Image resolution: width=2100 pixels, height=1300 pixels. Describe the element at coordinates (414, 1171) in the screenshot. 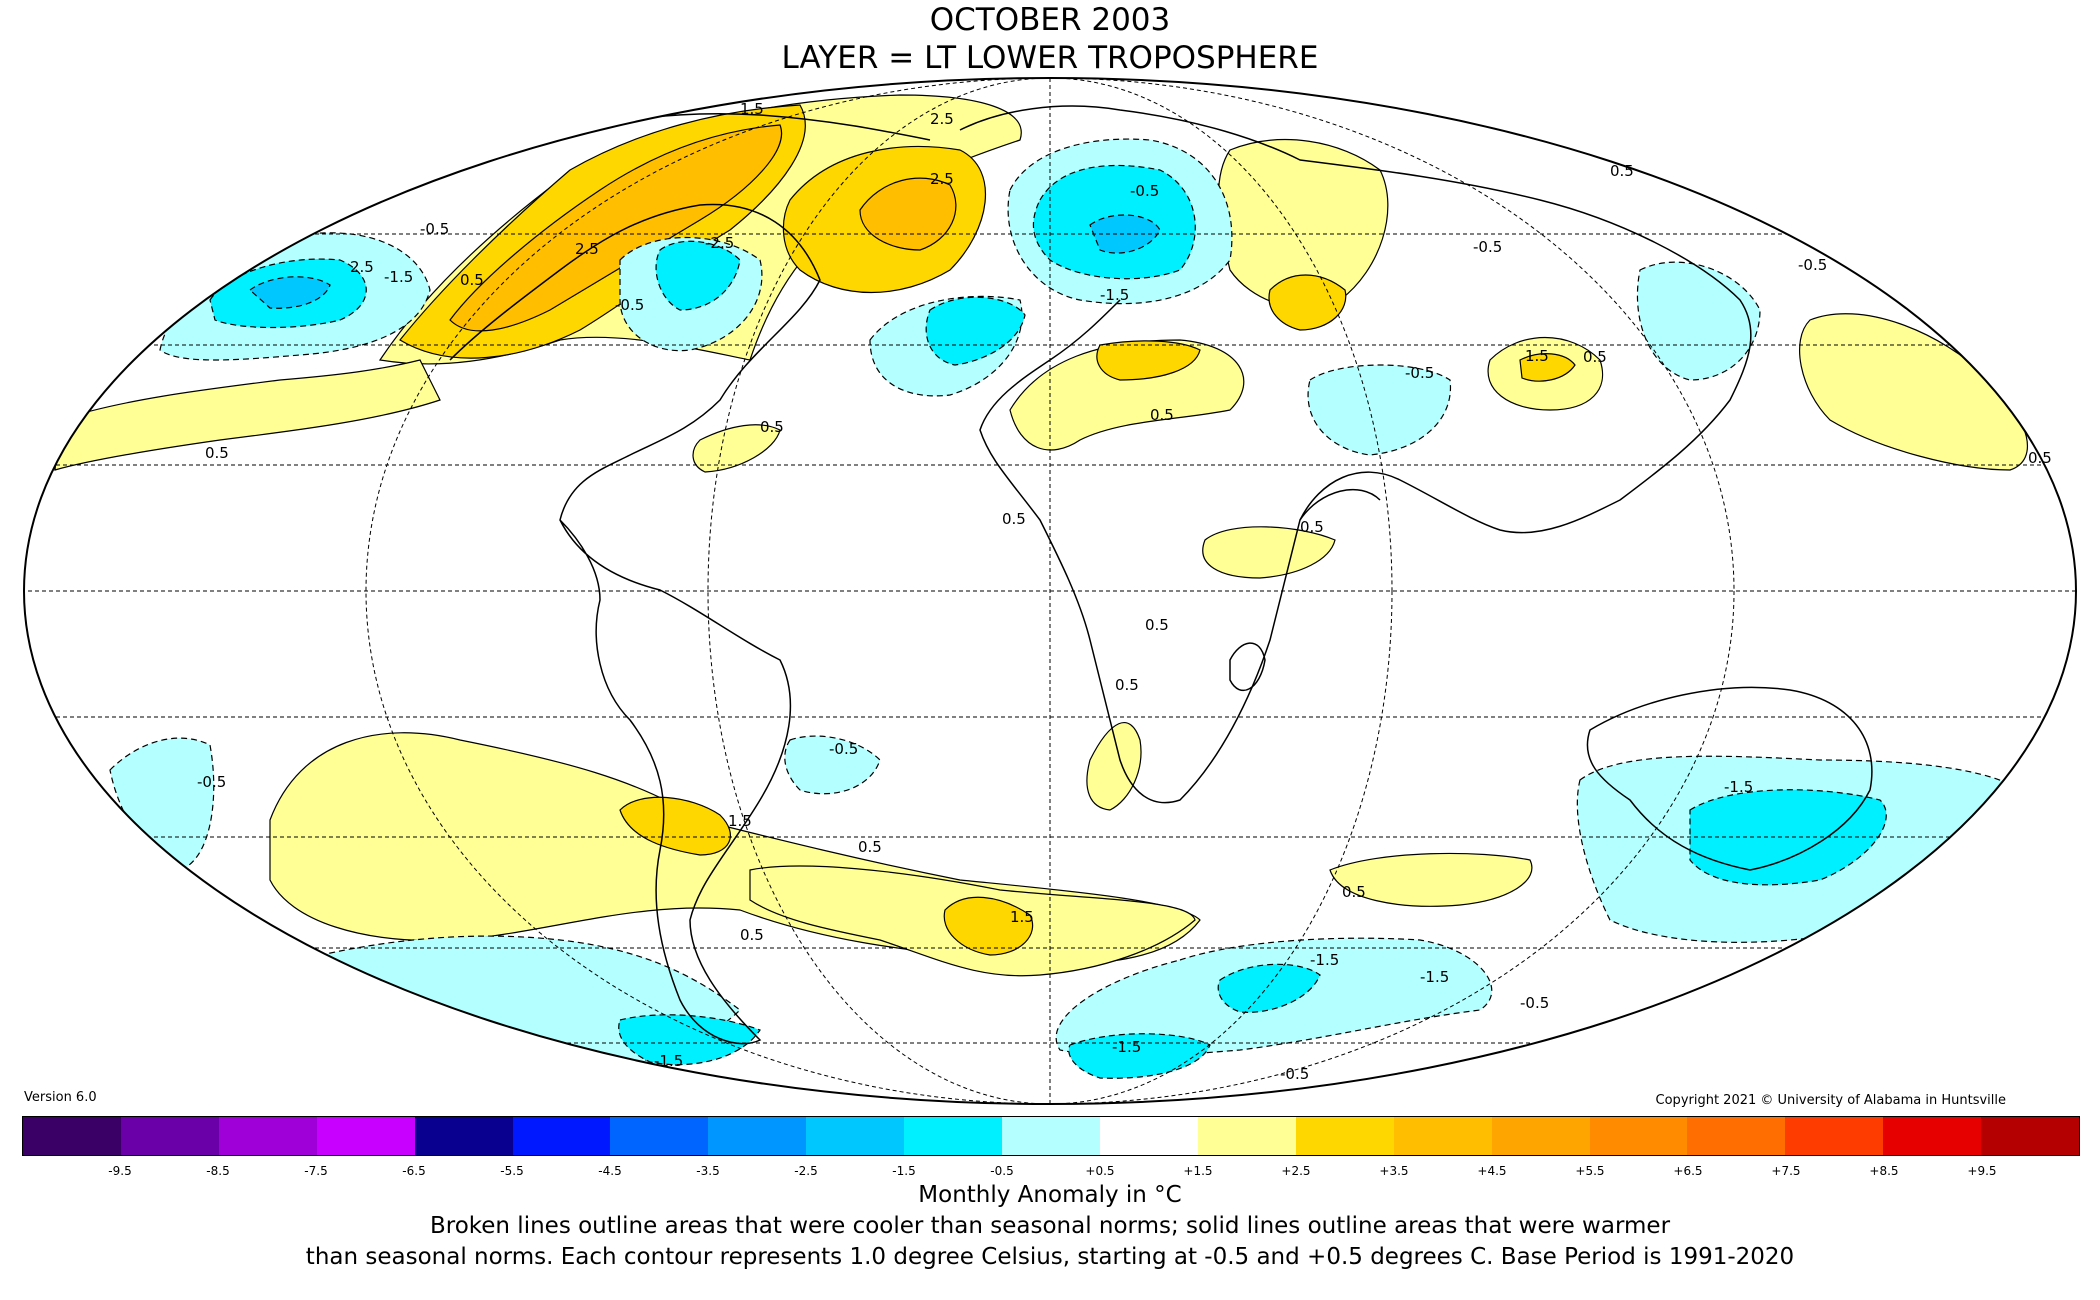

I see `color-scale-tick-label: -6.5` at that location.